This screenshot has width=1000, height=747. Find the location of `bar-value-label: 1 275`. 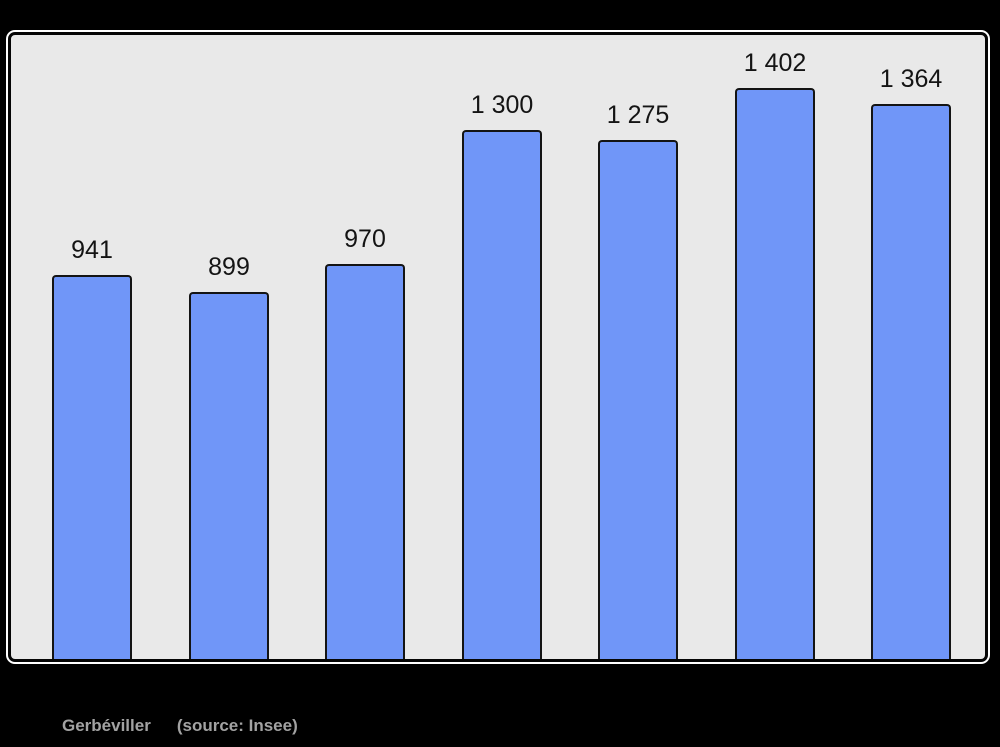

bar-value-label: 1 275 is located at coordinates (638, 115).